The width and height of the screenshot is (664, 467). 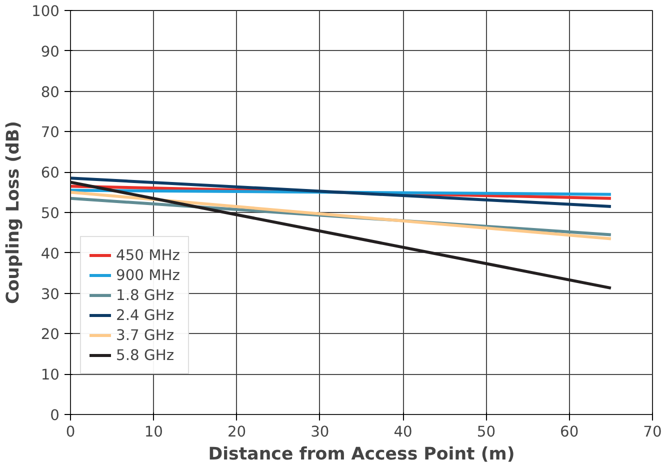 What do you see at coordinates (148, 275) in the screenshot?
I see `legend-label: 900 MHz` at bounding box center [148, 275].